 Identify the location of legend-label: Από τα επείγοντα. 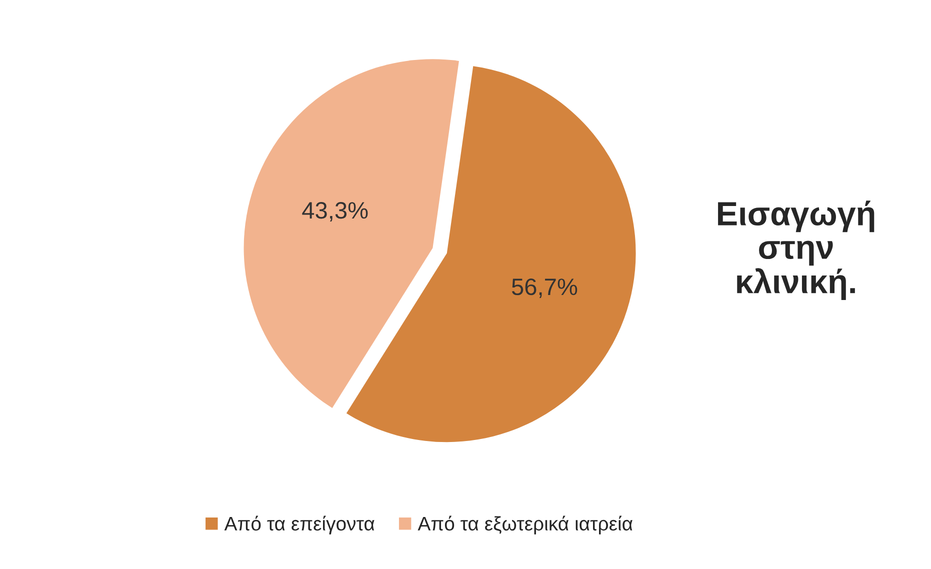
(299, 525).